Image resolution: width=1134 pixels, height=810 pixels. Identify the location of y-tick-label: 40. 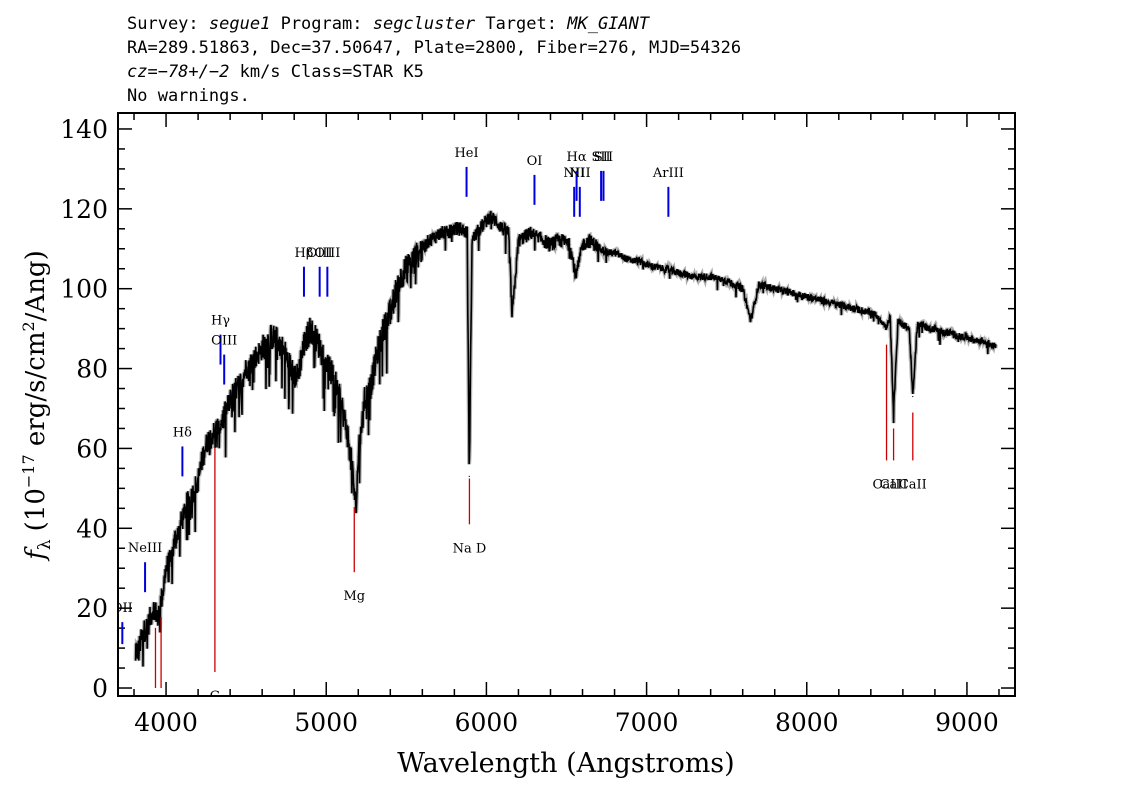
(92, 528).